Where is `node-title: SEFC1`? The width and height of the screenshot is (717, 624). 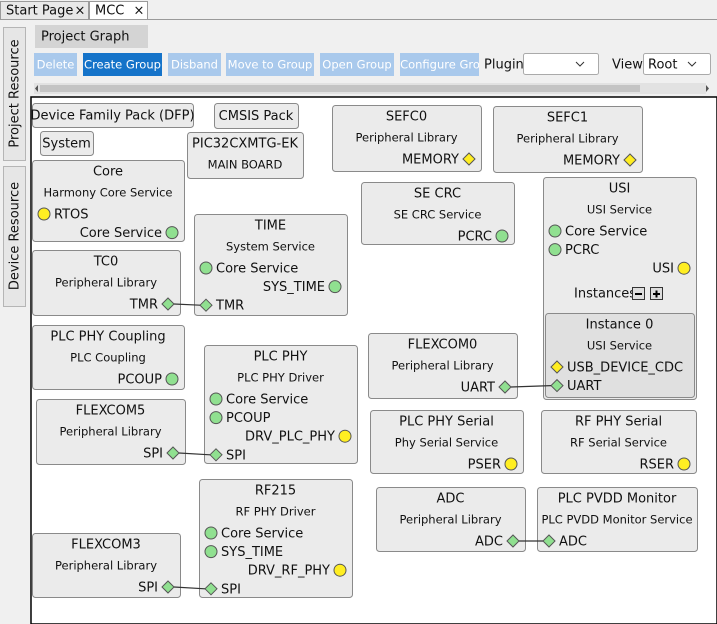 node-title: SEFC1 is located at coordinates (567, 118).